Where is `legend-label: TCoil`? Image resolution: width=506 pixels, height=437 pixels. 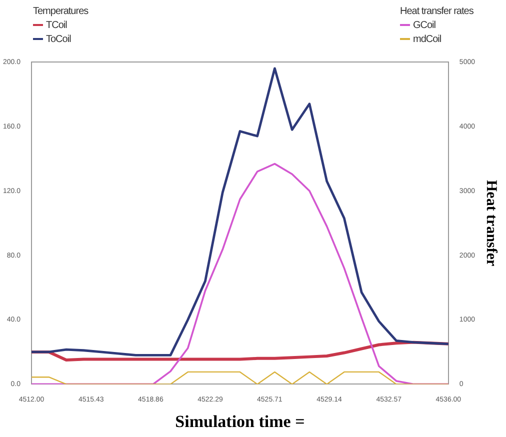
legend-label: TCoil is located at coordinates (56, 25).